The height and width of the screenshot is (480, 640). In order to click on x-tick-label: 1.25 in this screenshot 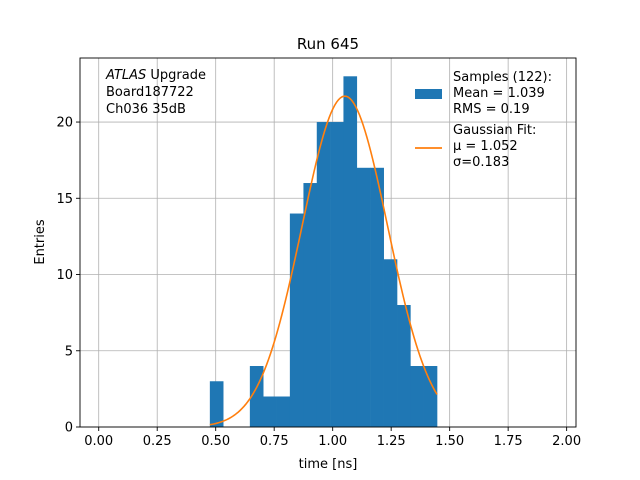, I will do `click(391, 441)`.